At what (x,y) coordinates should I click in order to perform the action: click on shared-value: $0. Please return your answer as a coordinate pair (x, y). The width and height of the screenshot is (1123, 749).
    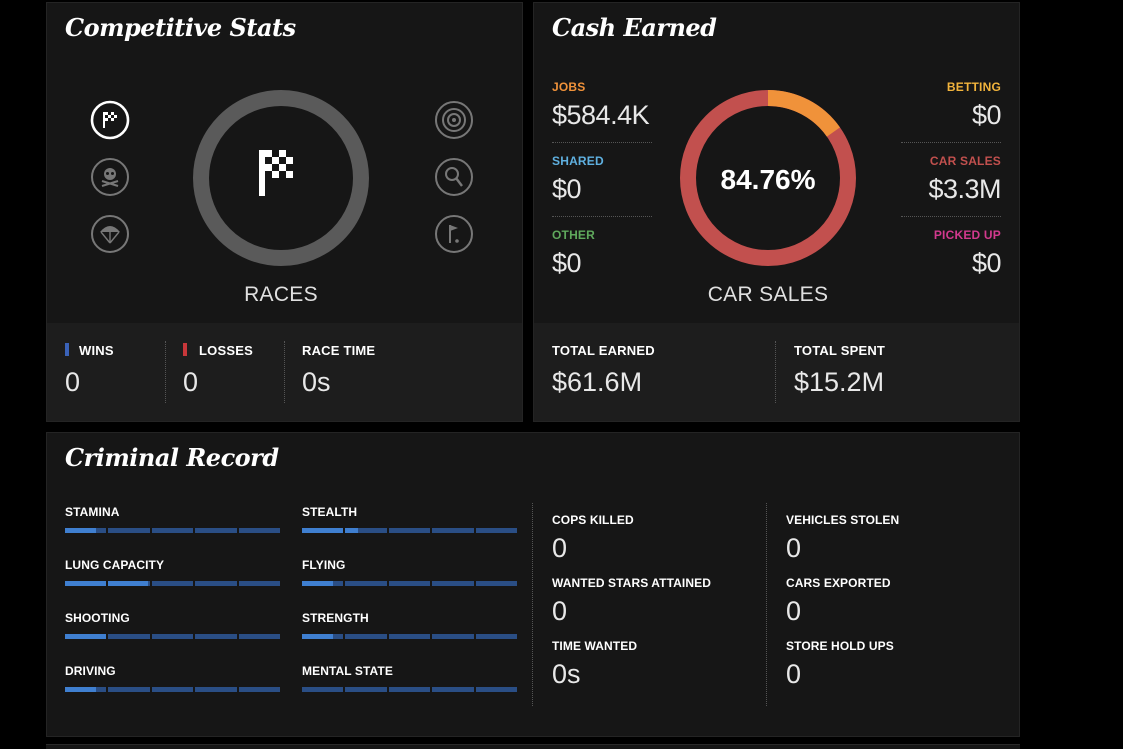
    Looking at the image, I should click on (567, 189).